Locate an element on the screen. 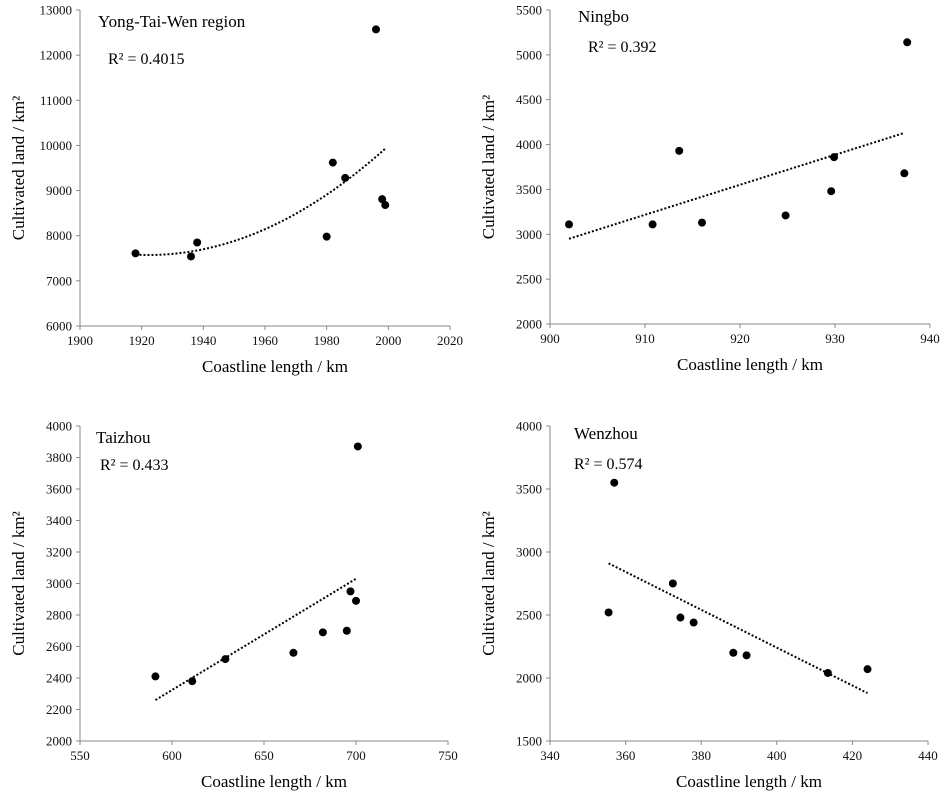 This screenshot has height=798, width=941. chart-title: Taizhou is located at coordinates (123, 437).